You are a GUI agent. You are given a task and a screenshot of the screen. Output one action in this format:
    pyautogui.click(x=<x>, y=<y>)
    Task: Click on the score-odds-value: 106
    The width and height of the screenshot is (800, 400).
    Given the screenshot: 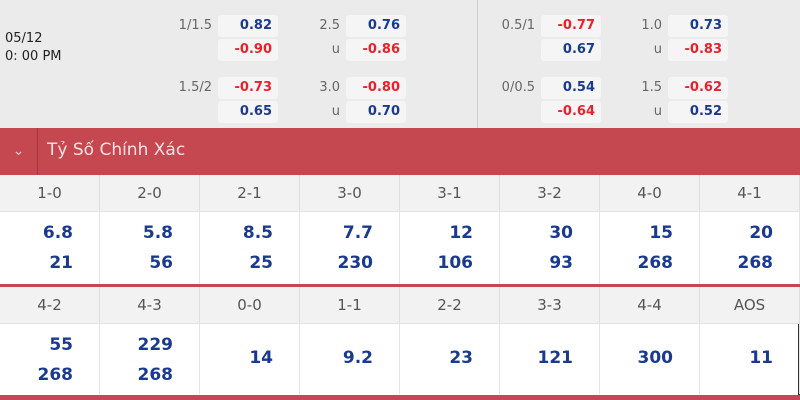 What is the action you would take?
    pyautogui.click(x=455, y=263)
    